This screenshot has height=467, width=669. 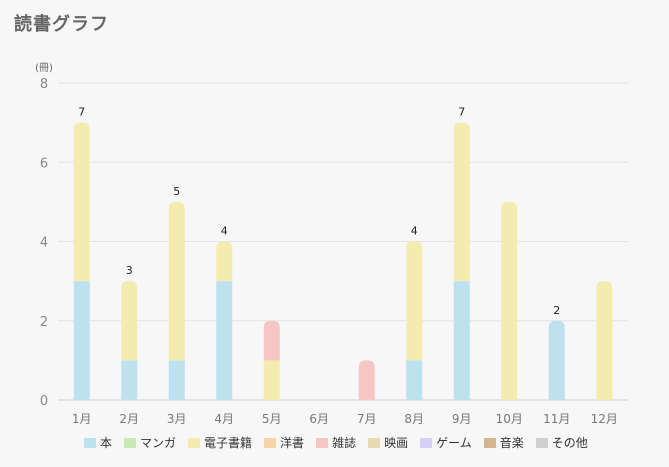 What do you see at coordinates (511, 443) in the screenshot?
I see `legend-label: 音楽` at bounding box center [511, 443].